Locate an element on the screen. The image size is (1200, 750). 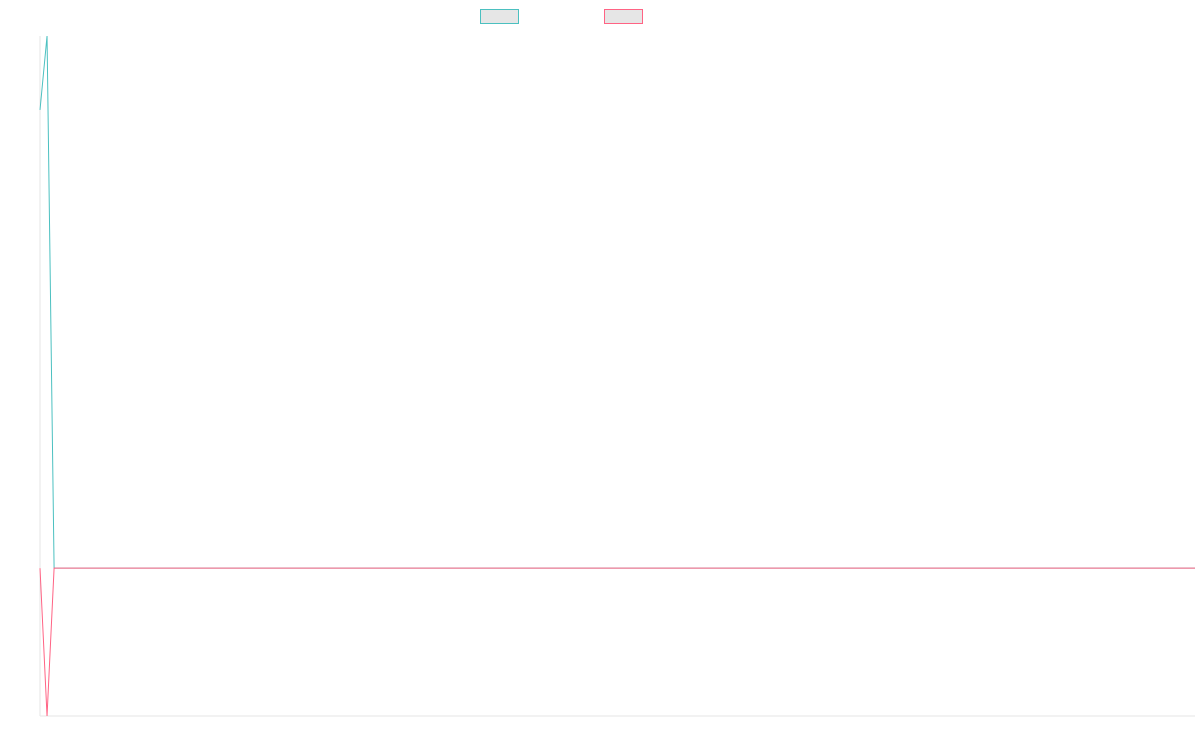
chart-legend is located at coordinates (600, 18).